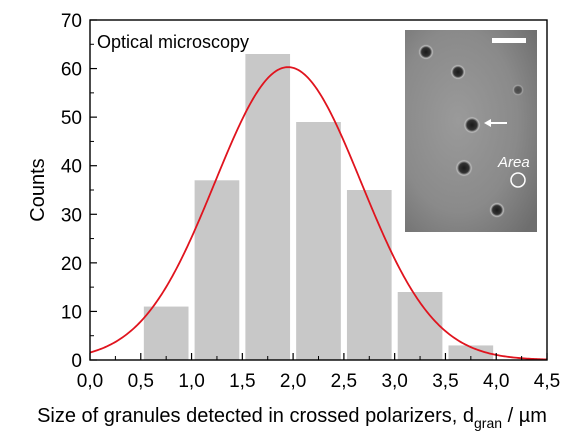  Describe the element at coordinates (141, 381) in the screenshot. I see `x-tick-label: 0,5` at that location.